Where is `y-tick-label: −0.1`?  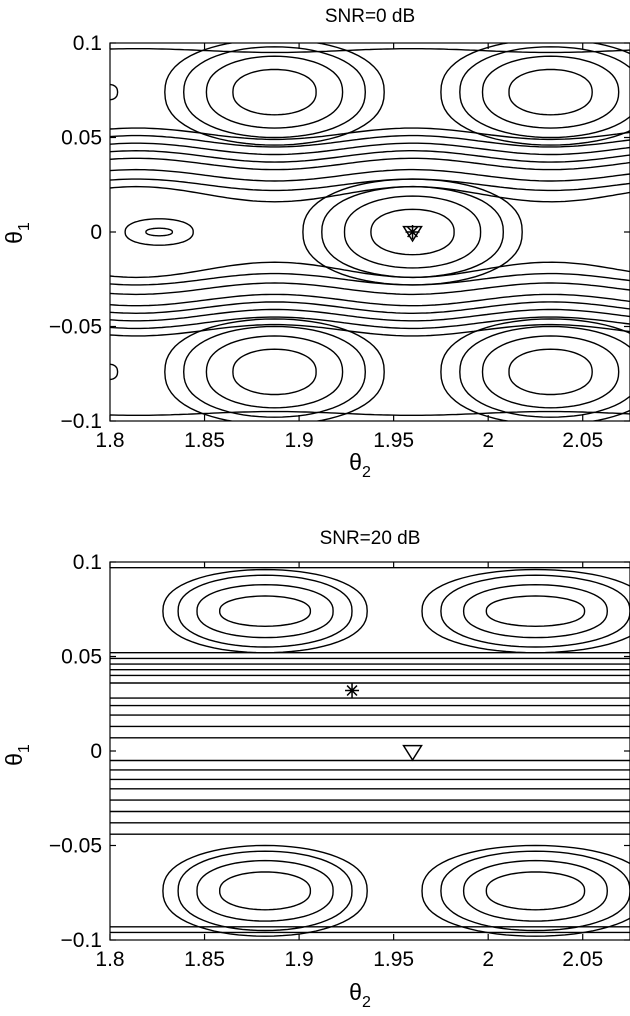 y-tick-label: −0.1 is located at coordinates (81, 421).